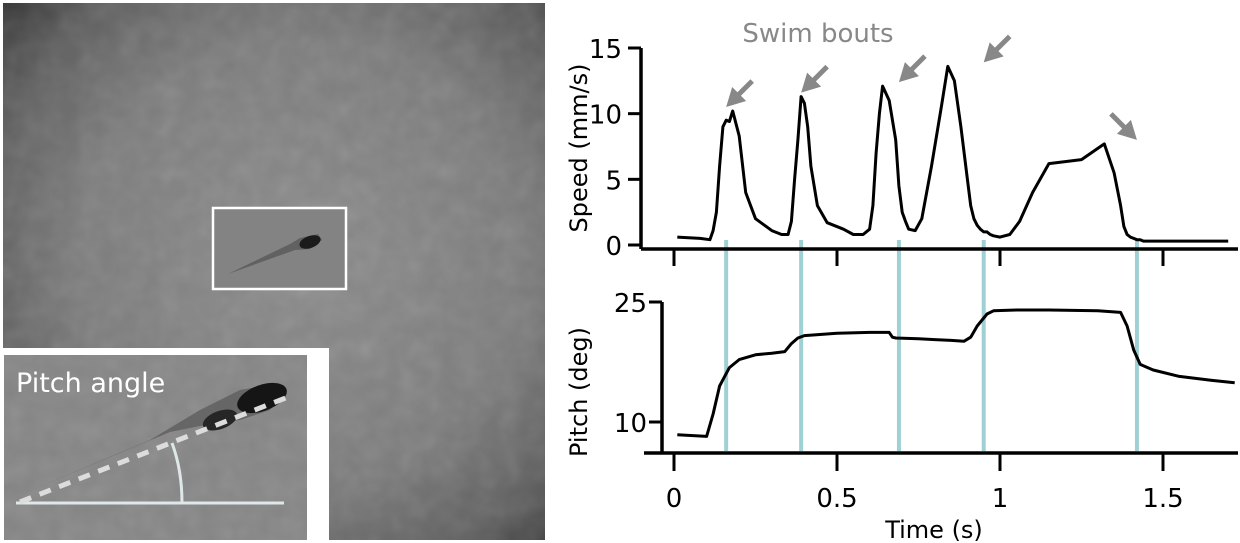  I want to click on pitch-y-ticks: 10 25, so click(638, 364).